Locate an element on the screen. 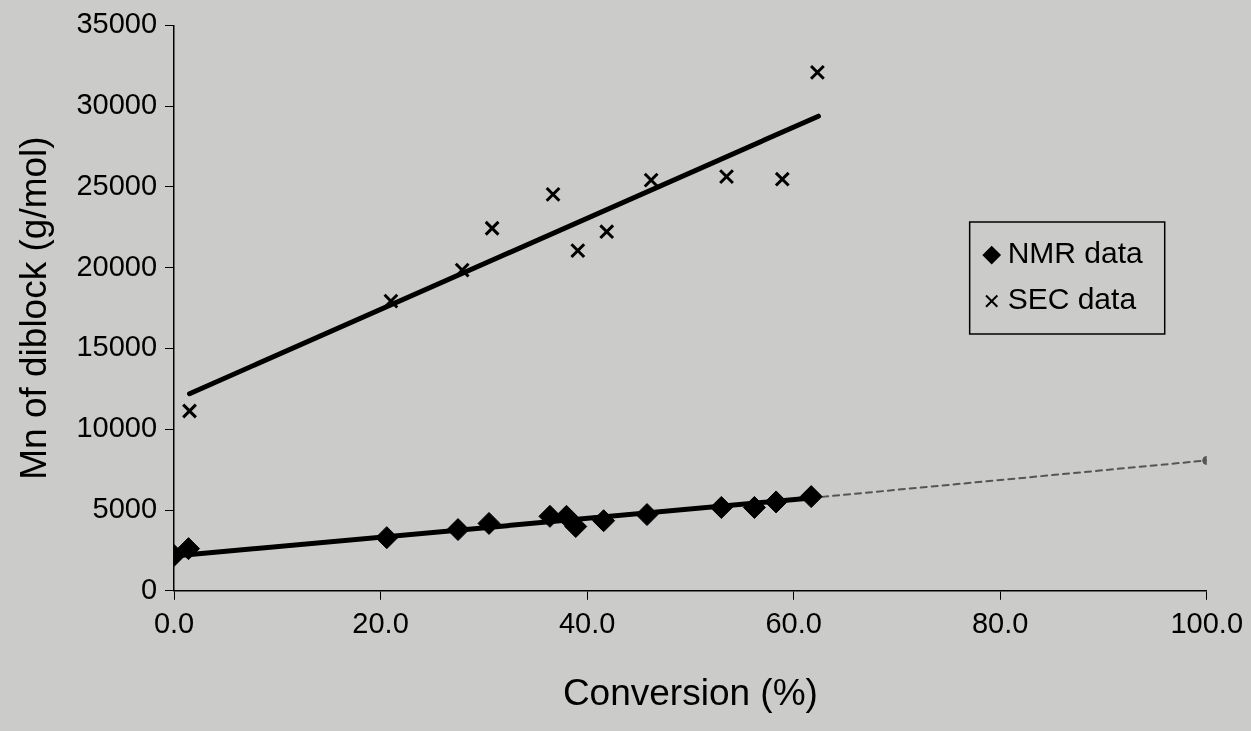 The width and height of the screenshot is (1251, 731). y-tick-label: 0 is located at coordinates (149, 588).